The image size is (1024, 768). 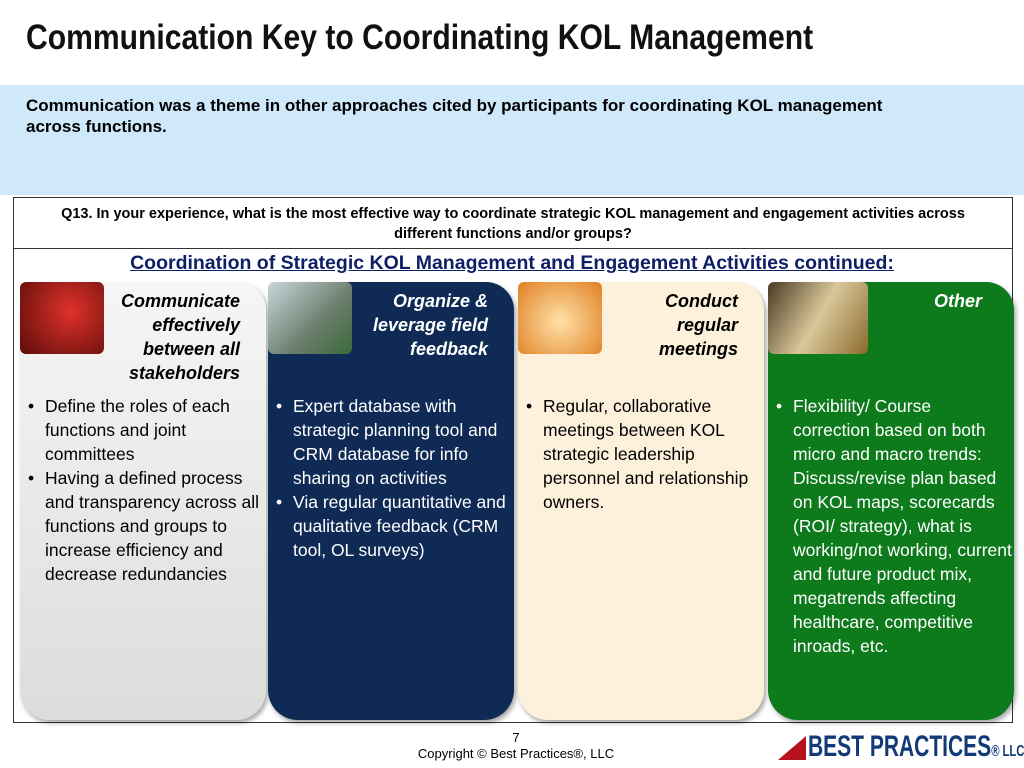 I want to click on copyright: Copyright © Best Practices®, LLC, so click(x=516, y=753).